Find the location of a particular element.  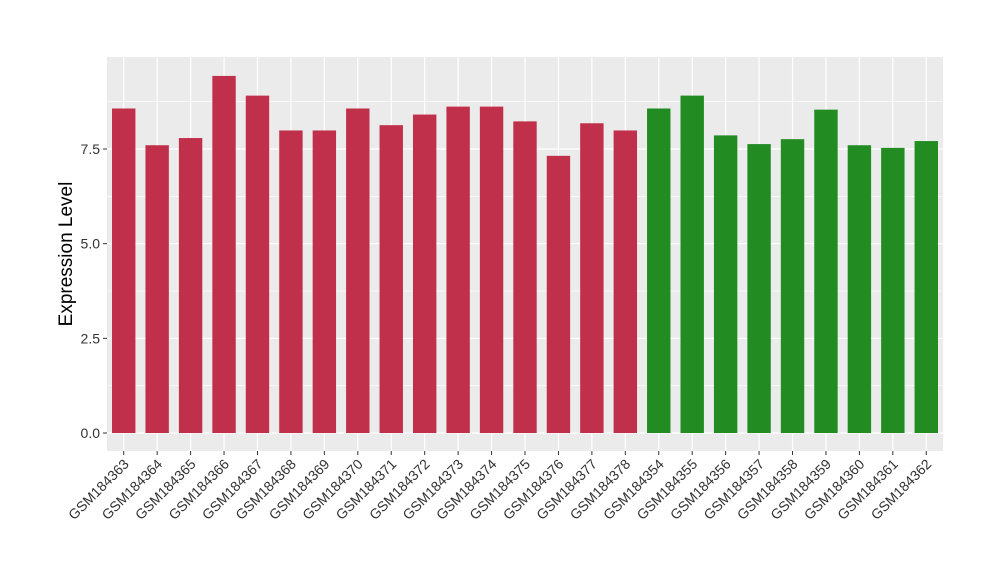

bar-GSM184372 is located at coordinates (424, 274).